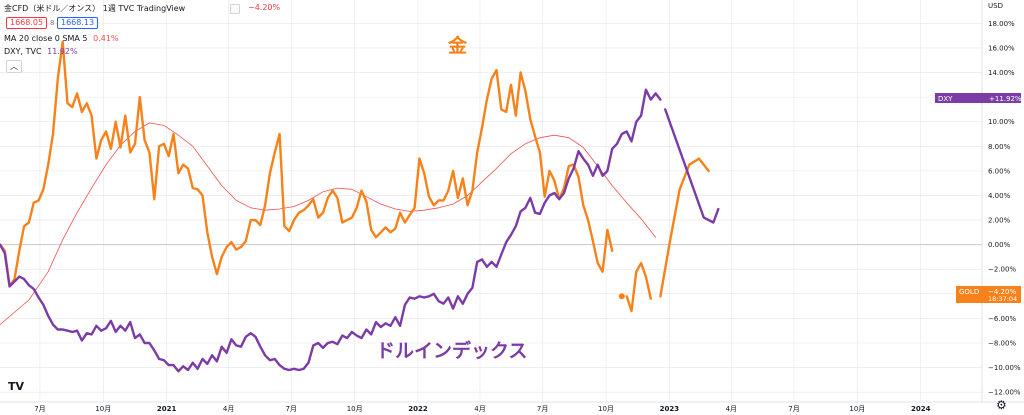  I want to click on ma-indicator-label: MA 20 close 0 SMA 5, so click(46, 38).